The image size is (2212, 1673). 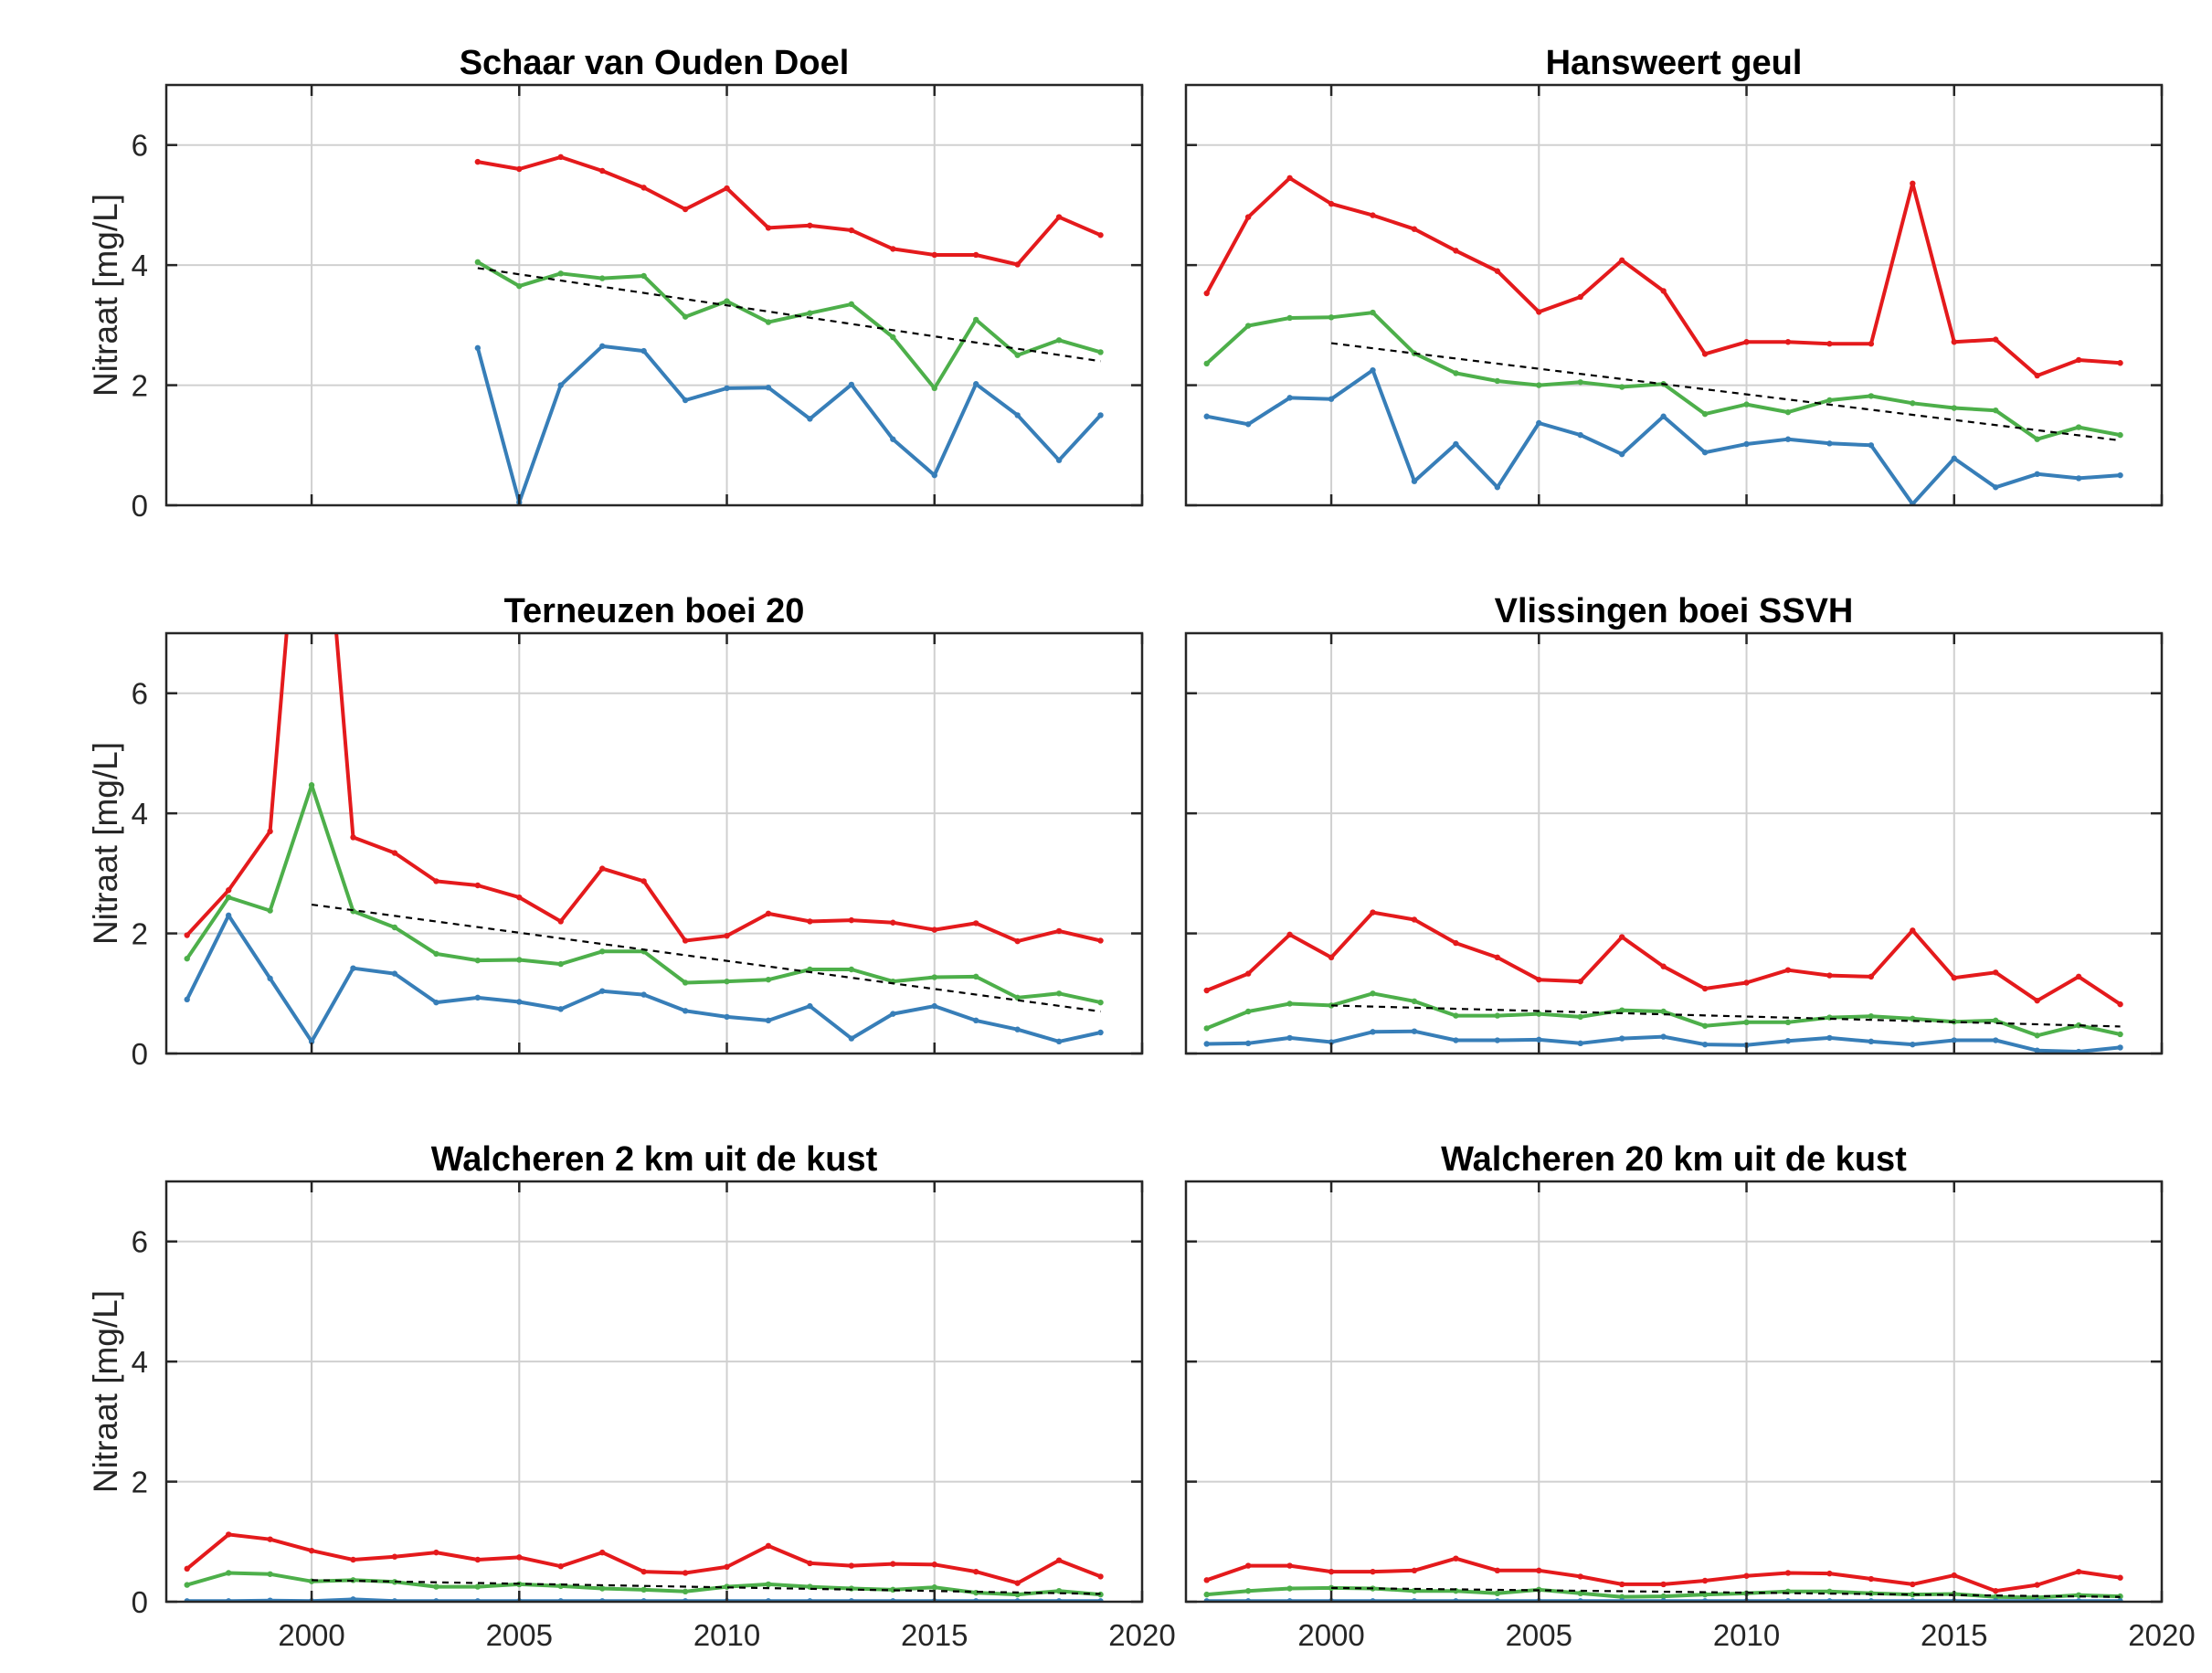 What do you see at coordinates (1674, 63) in the screenshot?
I see `panel-title: Hansweert geul` at bounding box center [1674, 63].